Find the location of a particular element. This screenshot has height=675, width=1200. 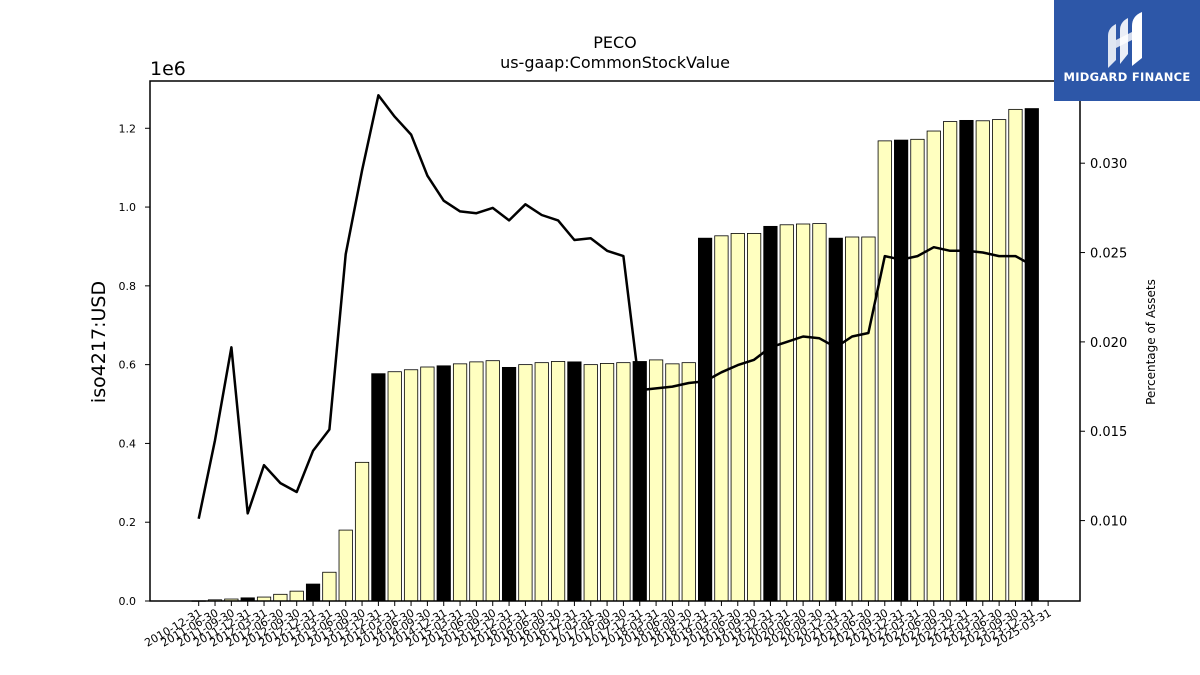

logo-text: MIDGARD FINANCE is located at coordinates (1127, 77).